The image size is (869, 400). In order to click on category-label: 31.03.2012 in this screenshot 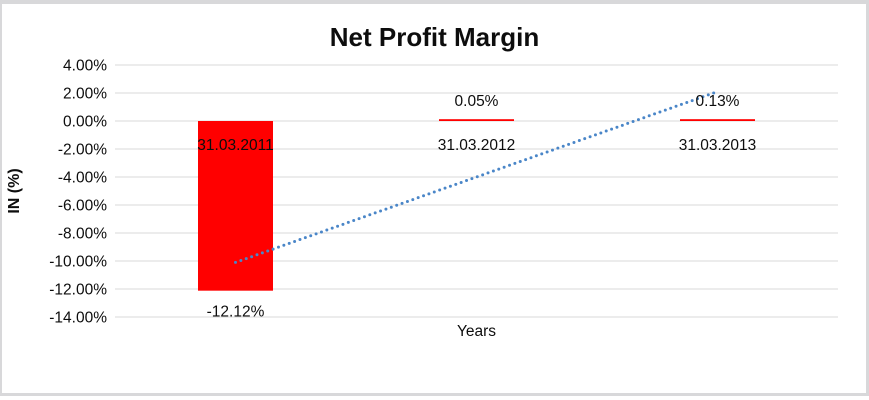, I will do `click(477, 145)`.